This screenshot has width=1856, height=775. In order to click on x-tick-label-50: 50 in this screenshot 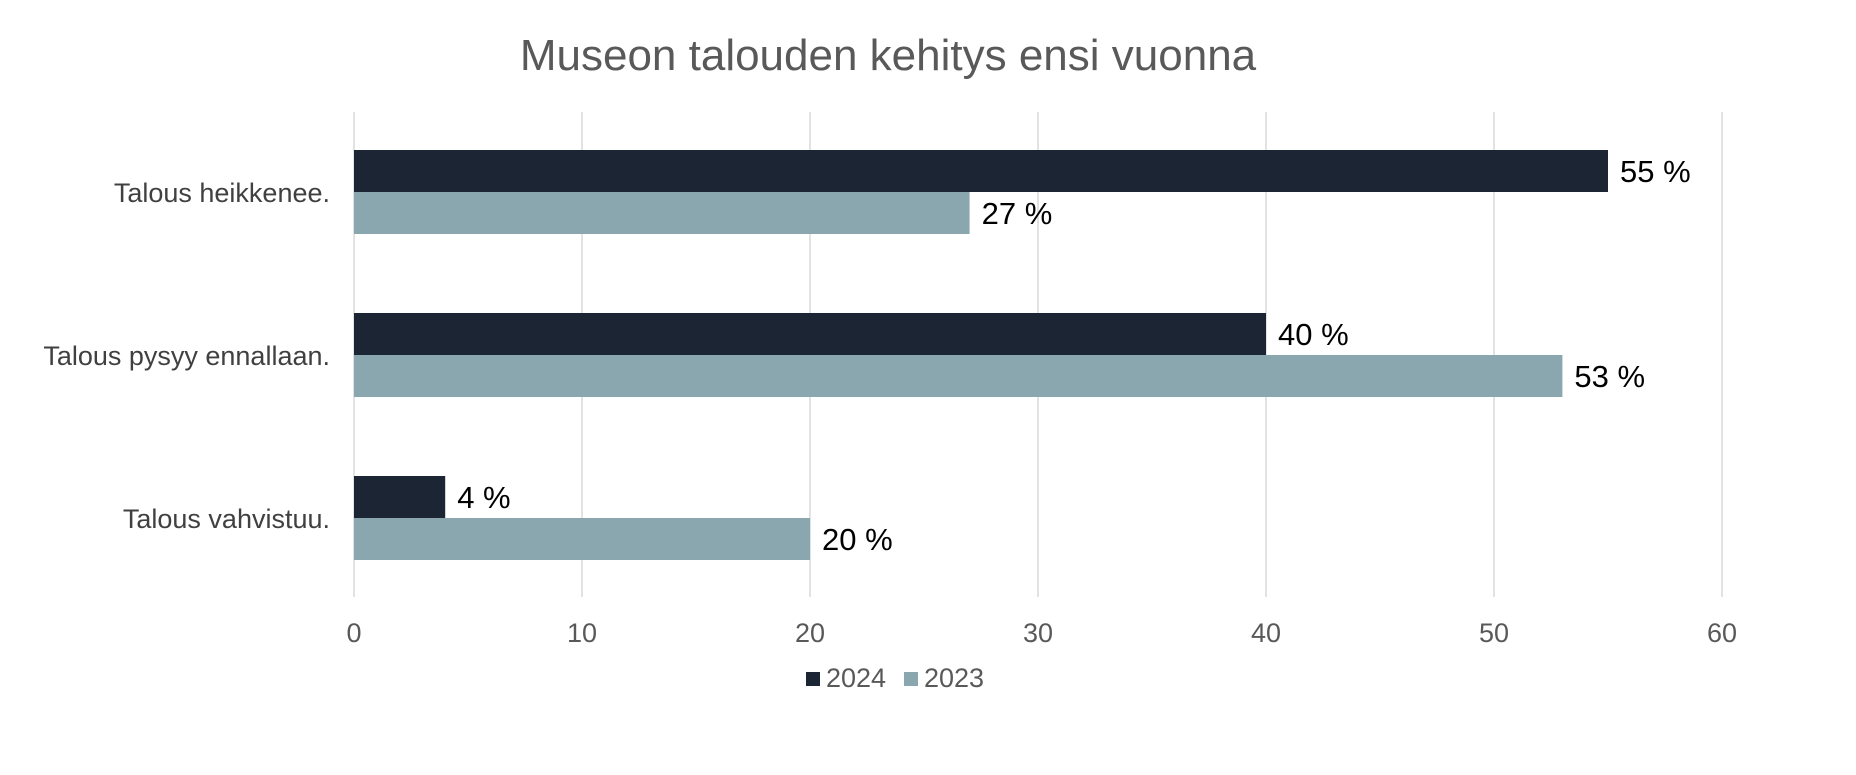, I will do `click(1494, 633)`.